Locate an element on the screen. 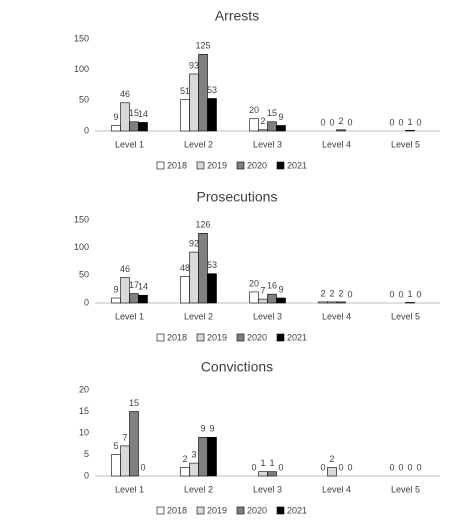 The image size is (474, 529). data-label: 51 is located at coordinates (185, 91).